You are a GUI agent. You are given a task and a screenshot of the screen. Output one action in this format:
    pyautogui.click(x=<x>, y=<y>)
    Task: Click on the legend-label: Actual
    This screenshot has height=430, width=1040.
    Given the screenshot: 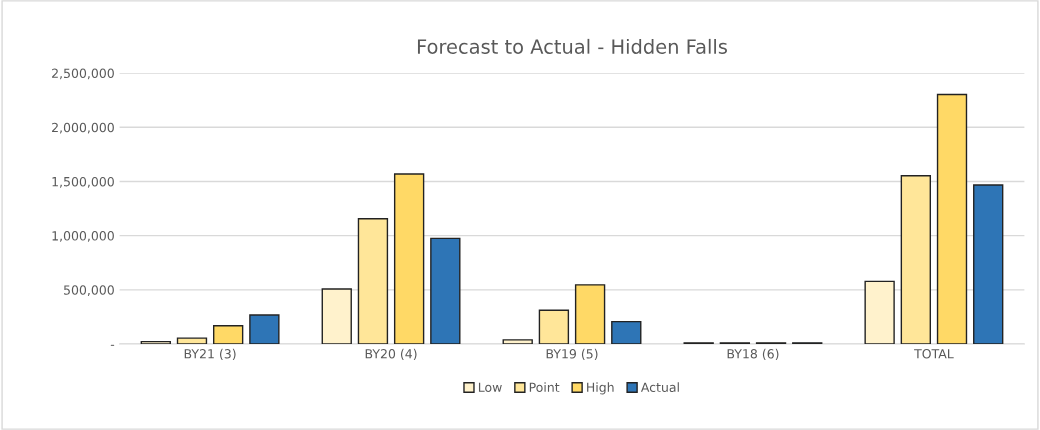 What is the action you would take?
    pyautogui.click(x=659, y=387)
    